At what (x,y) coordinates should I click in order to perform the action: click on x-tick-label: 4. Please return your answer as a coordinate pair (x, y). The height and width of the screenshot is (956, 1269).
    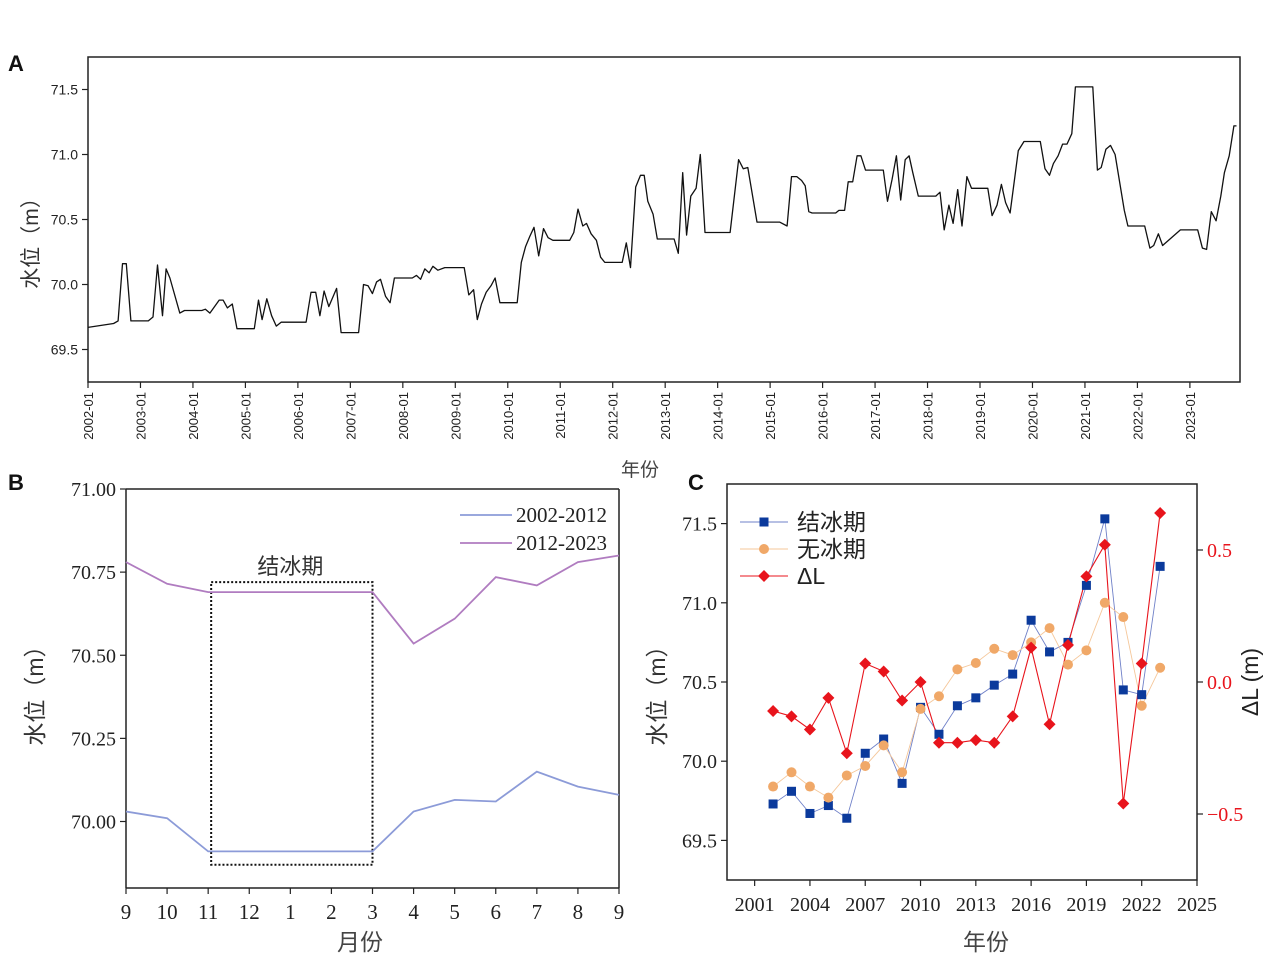
    Looking at the image, I should click on (413, 912).